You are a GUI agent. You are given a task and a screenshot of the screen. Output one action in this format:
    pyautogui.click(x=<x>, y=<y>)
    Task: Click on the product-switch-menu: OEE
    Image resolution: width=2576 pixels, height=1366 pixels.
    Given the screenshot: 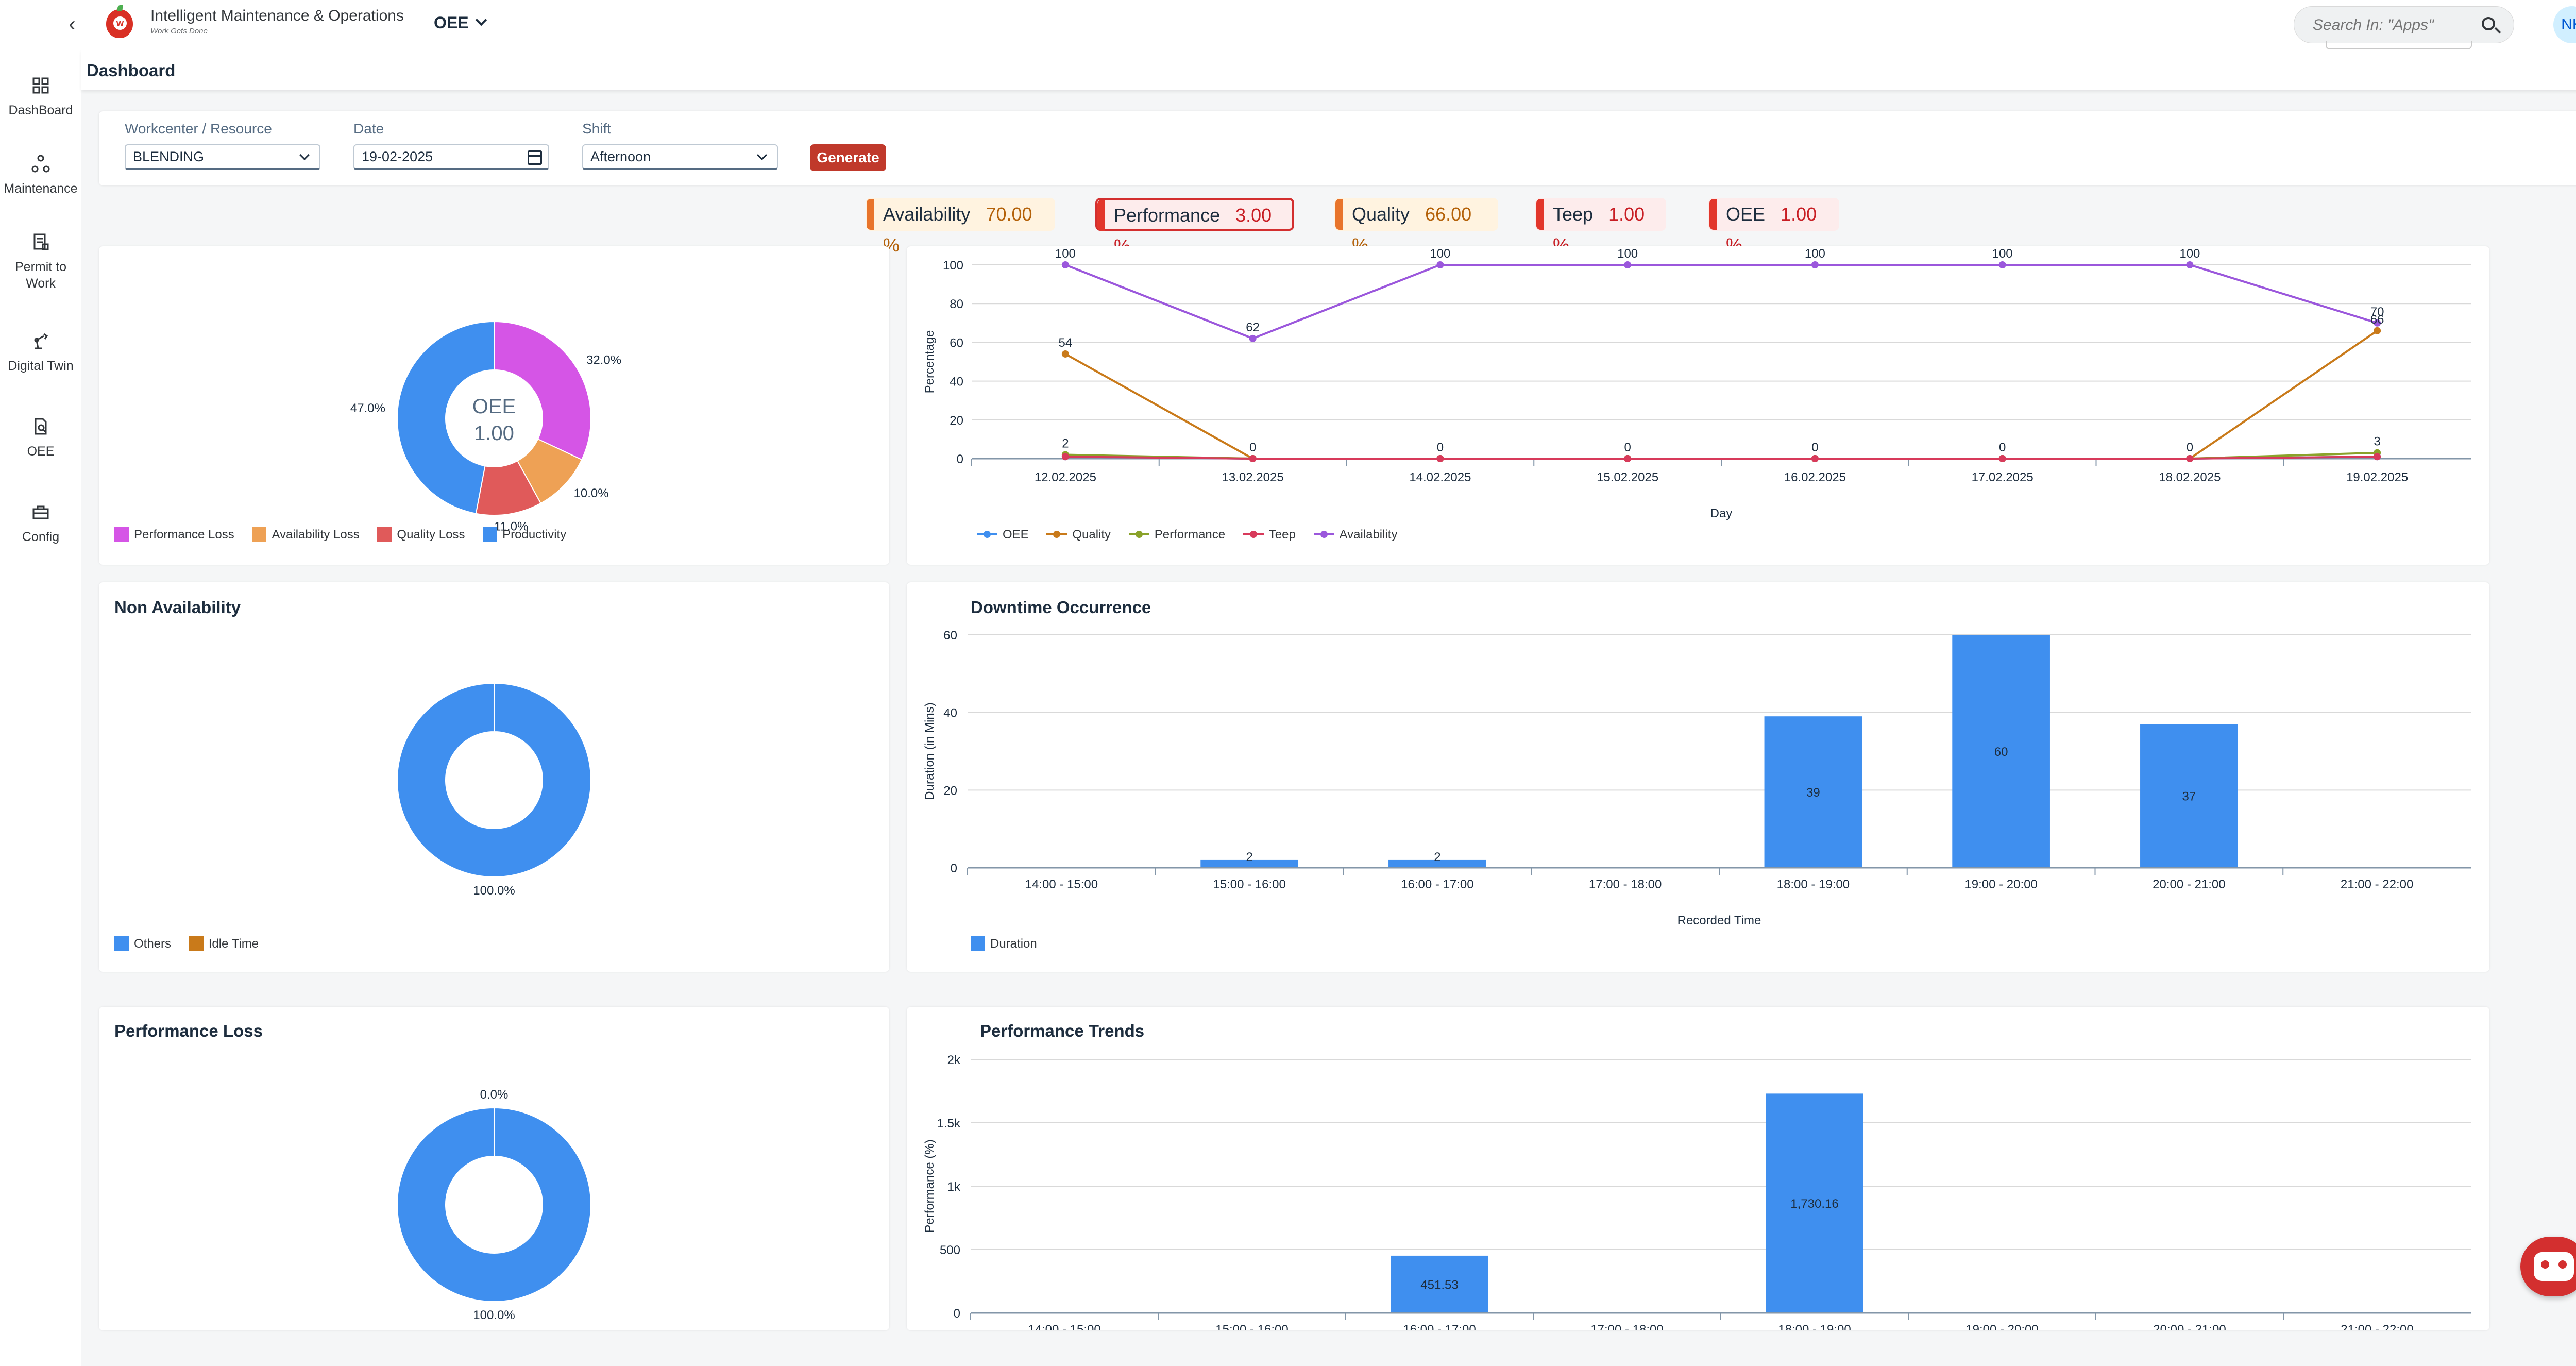 What is the action you would take?
    pyautogui.click(x=460, y=22)
    